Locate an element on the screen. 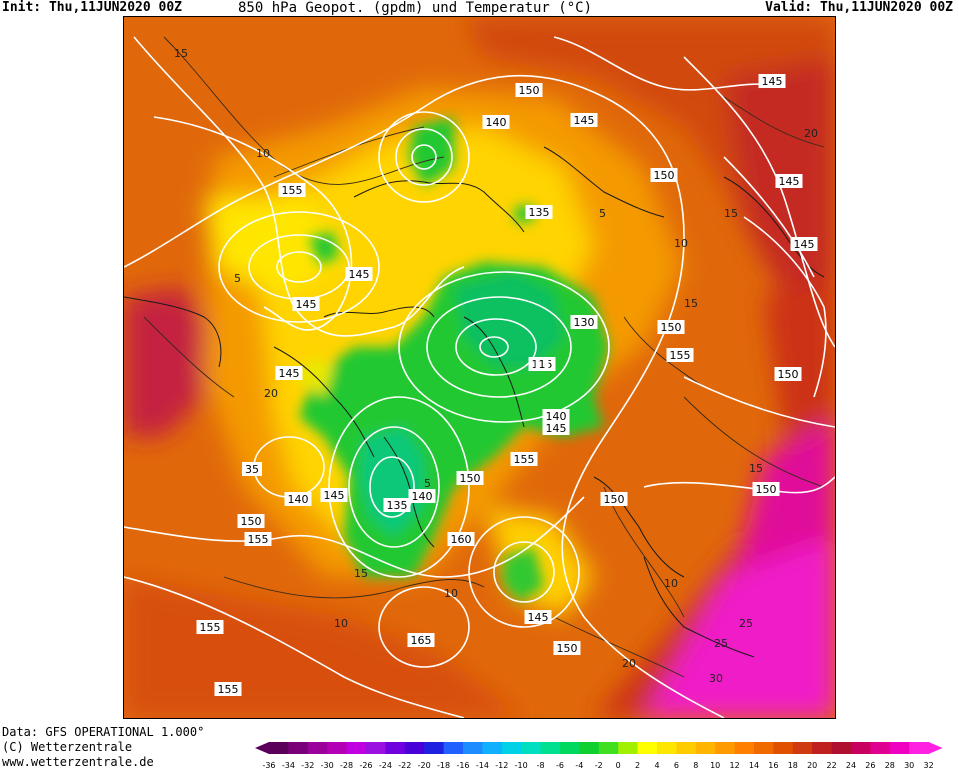 This screenshot has width=959, height=770. colorbar-tick-label: 18 is located at coordinates (793, 765).